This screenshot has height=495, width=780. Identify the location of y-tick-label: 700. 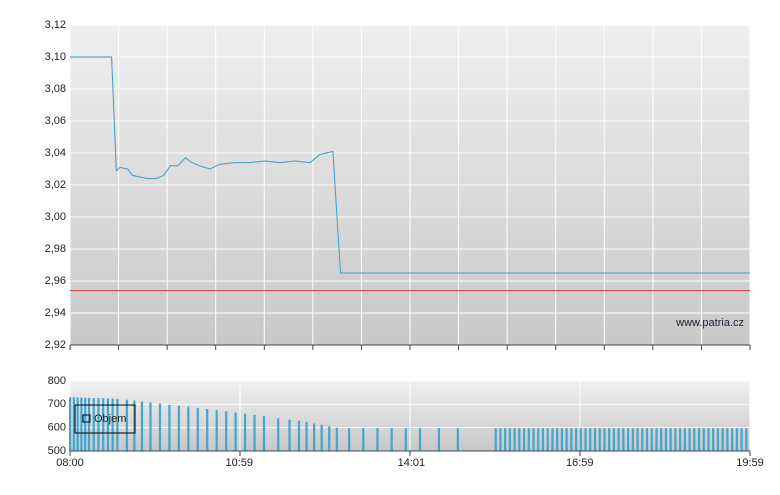
(57, 404).